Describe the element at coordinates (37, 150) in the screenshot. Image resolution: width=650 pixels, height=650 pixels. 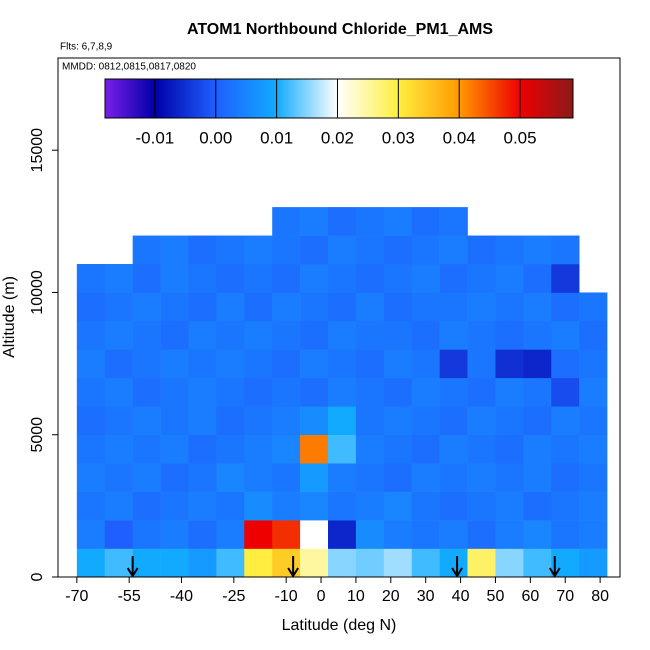
I see `y-tick-label: 15000` at that location.